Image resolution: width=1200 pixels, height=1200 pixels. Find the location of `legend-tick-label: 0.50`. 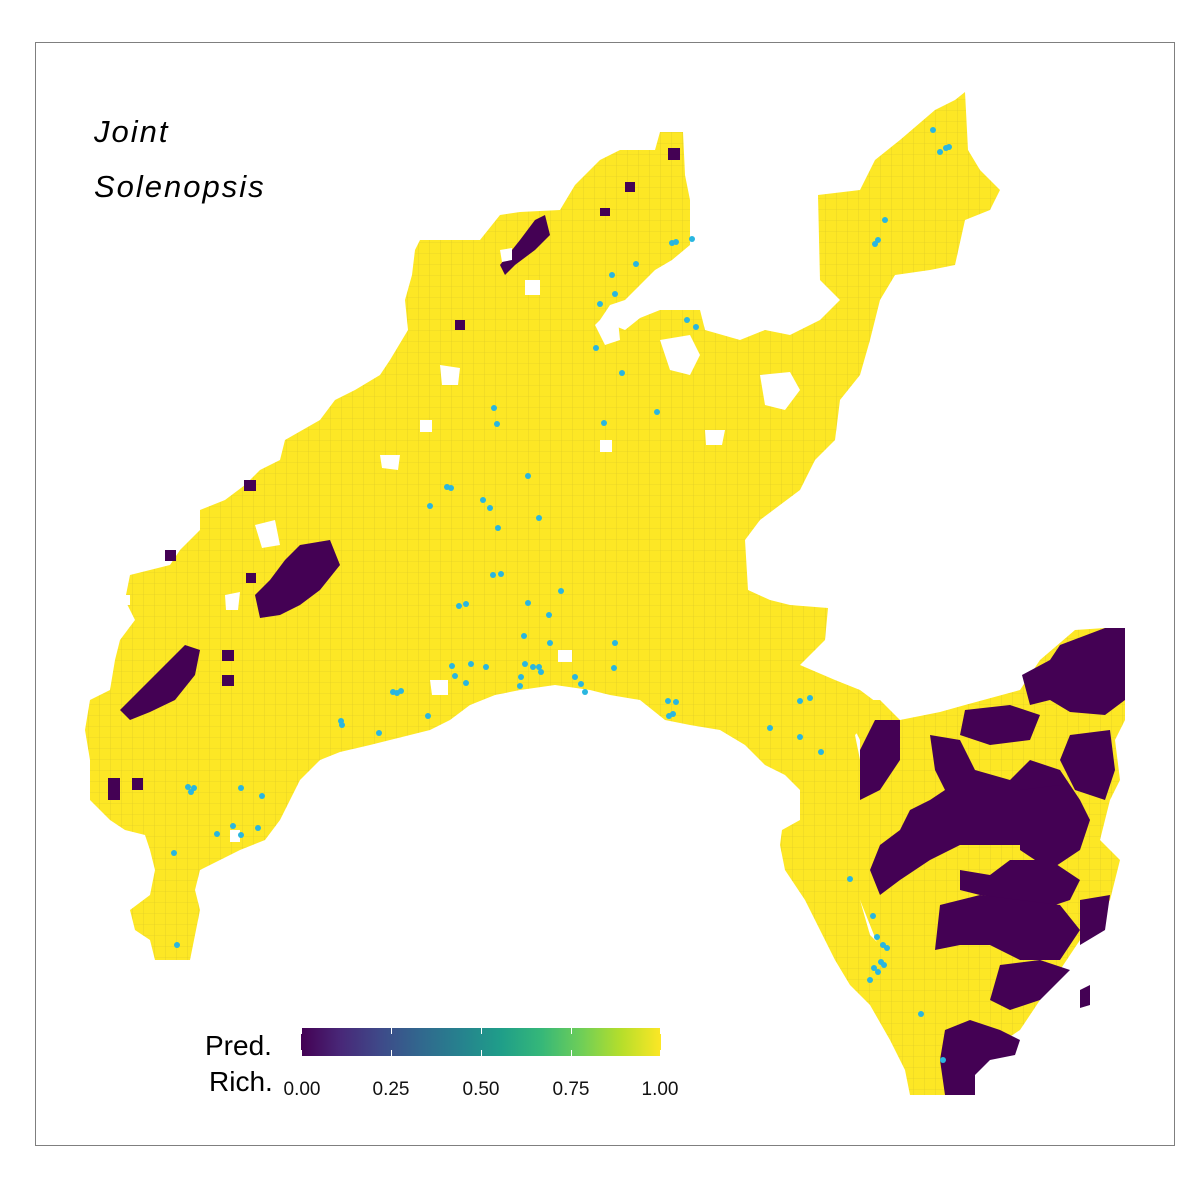

legend-tick-label: 0.50 is located at coordinates (481, 1089).